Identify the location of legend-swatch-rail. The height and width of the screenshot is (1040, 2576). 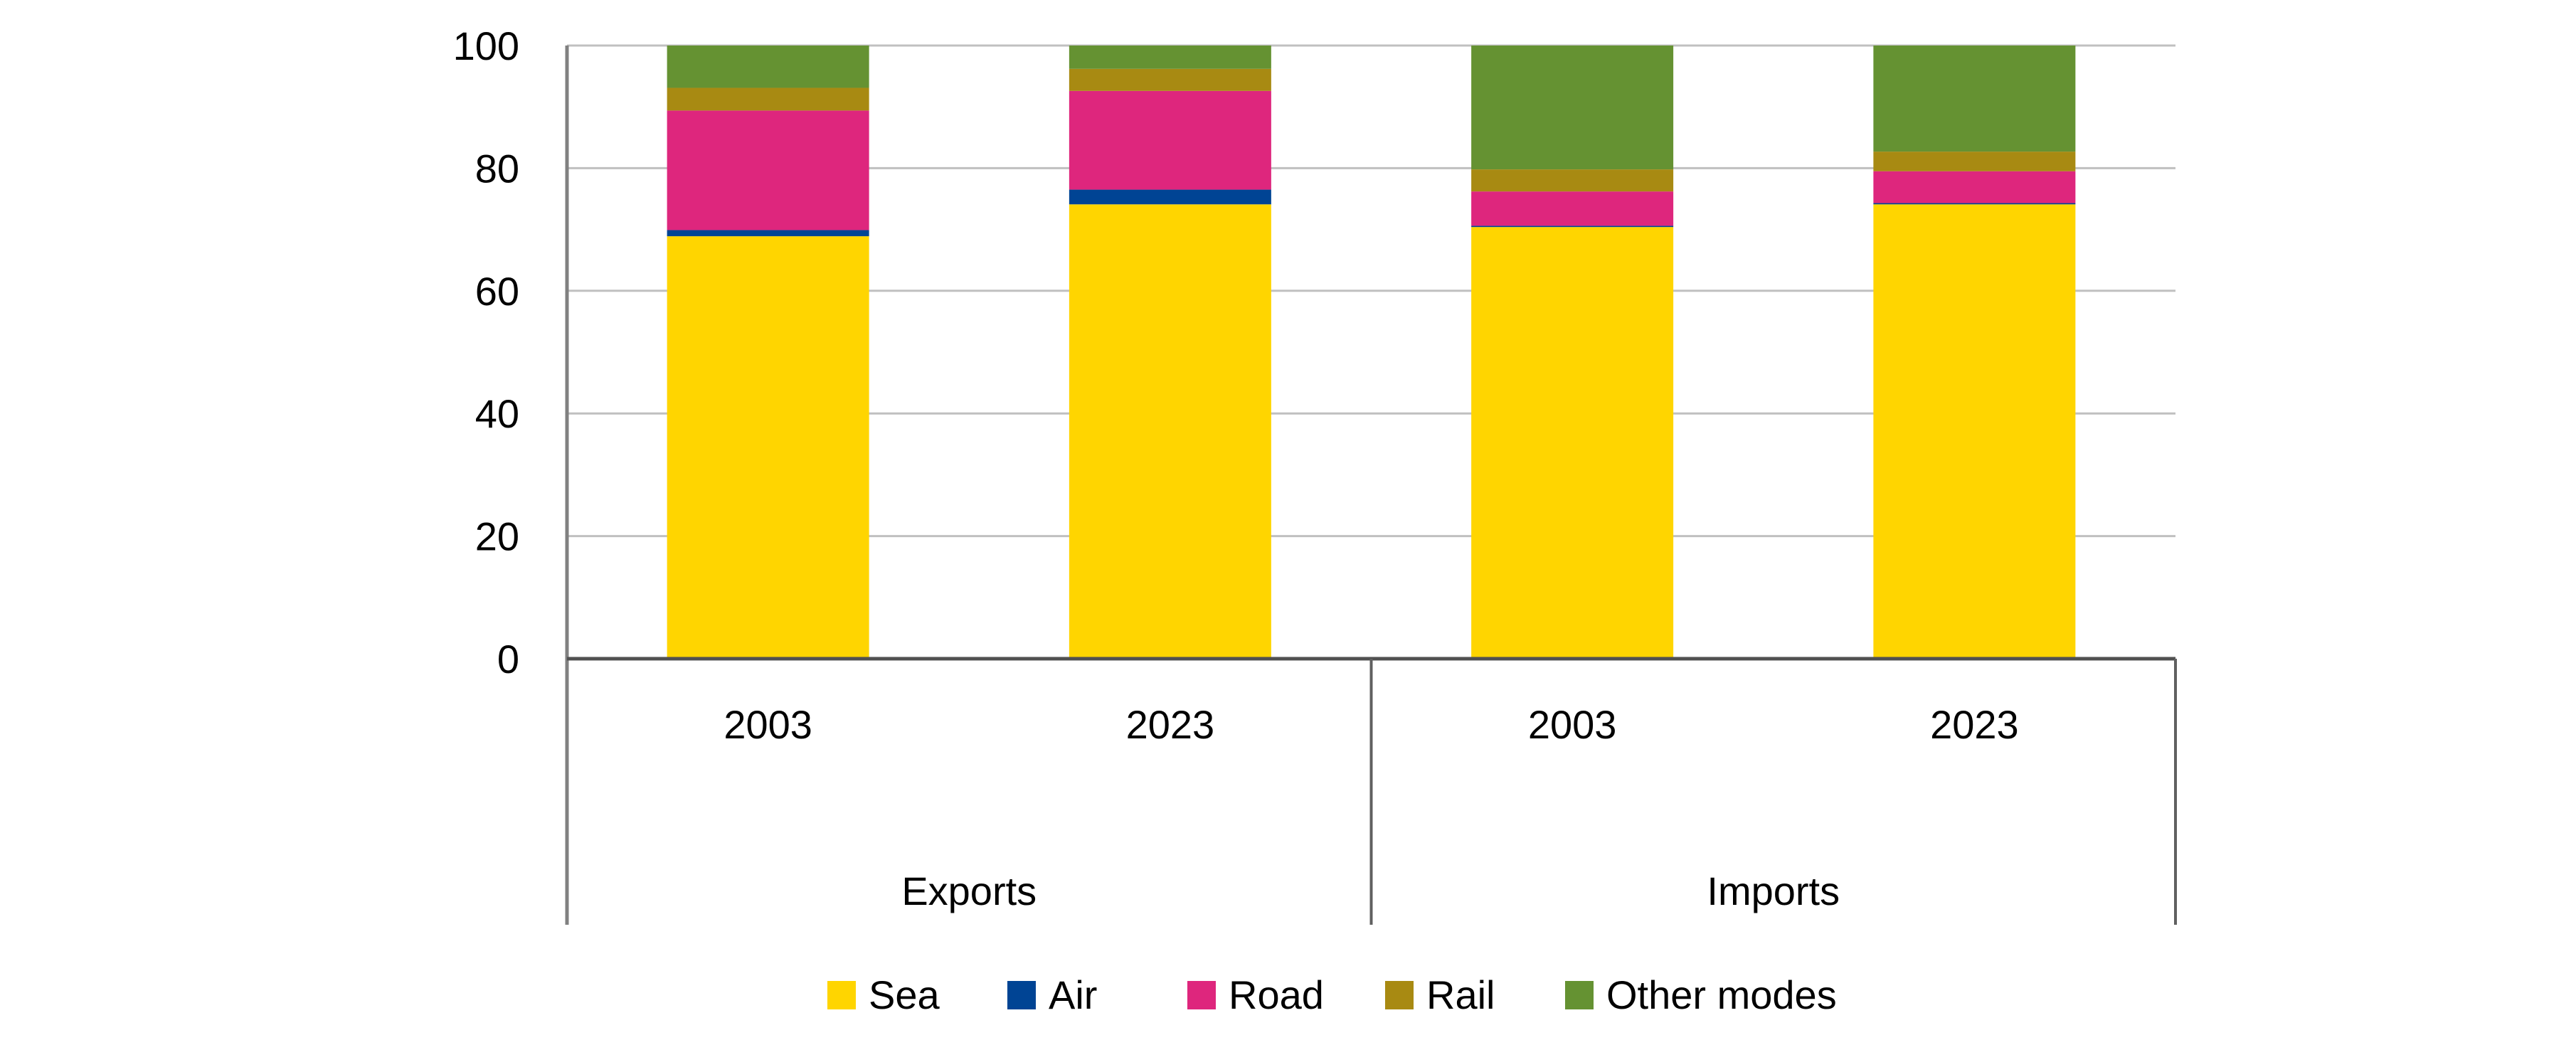
(1399, 995).